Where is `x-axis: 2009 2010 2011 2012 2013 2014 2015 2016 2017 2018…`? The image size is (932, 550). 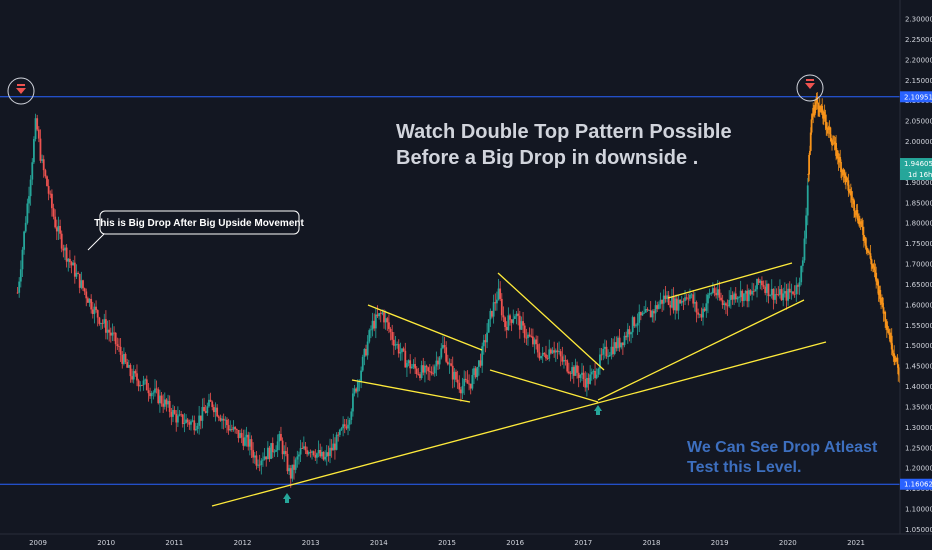
x-axis: 2009 2010 2011 2012 2013 2014 2015 2016 2017 2018… is located at coordinates (466, 541).